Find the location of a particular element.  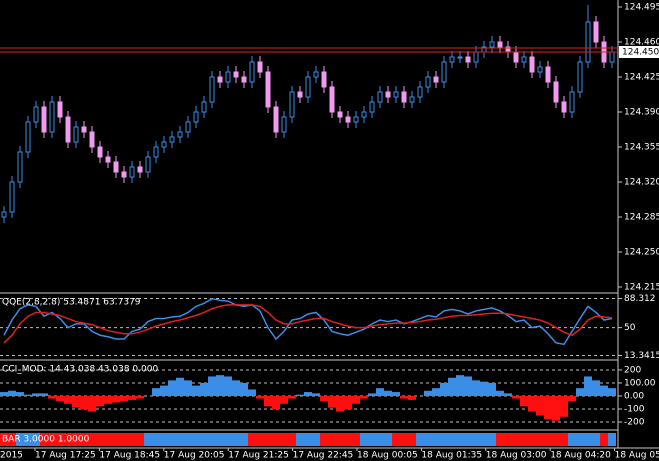

x-tick-label: 17 Aug 21:25 is located at coordinates (258, 456).